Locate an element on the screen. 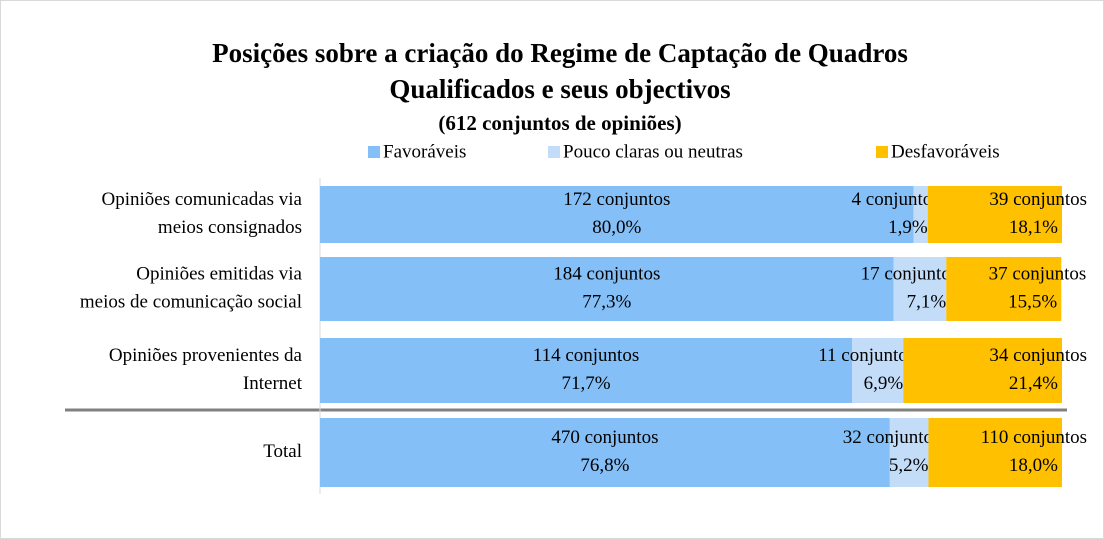 The image size is (1104, 539). legend-label: Desfavoráveis is located at coordinates (945, 151).